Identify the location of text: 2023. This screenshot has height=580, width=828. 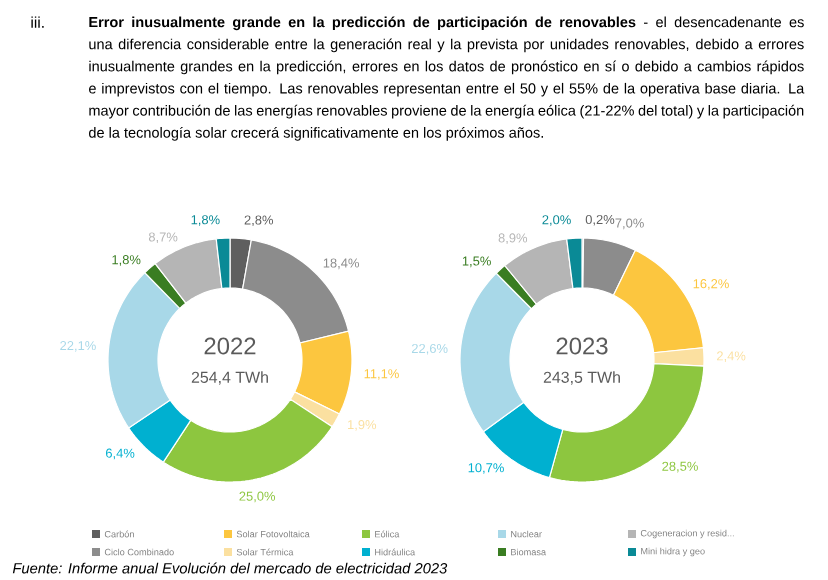
(582, 346).